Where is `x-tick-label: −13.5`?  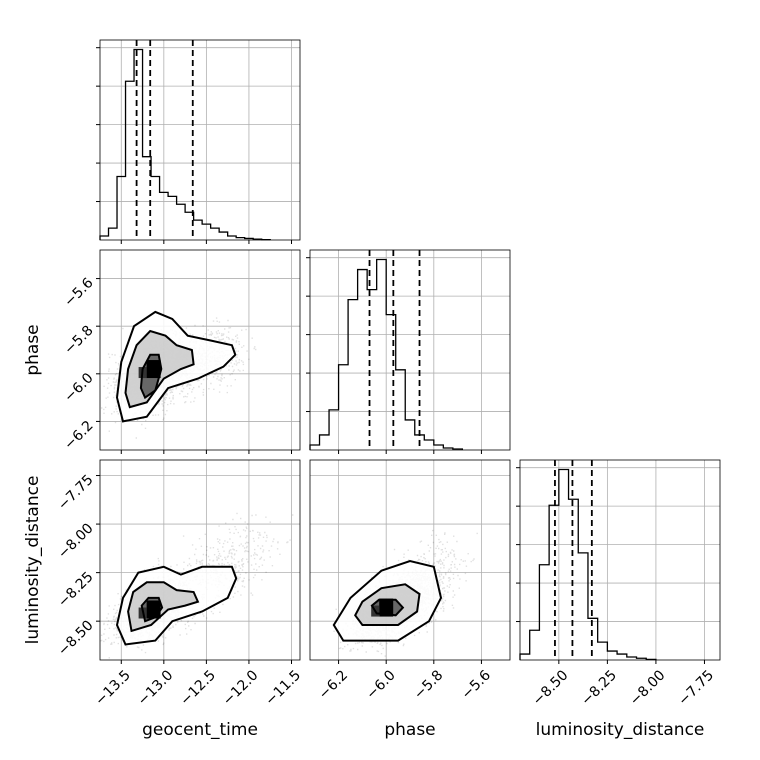 x-tick-label: −13.5 is located at coordinates (113, 688).